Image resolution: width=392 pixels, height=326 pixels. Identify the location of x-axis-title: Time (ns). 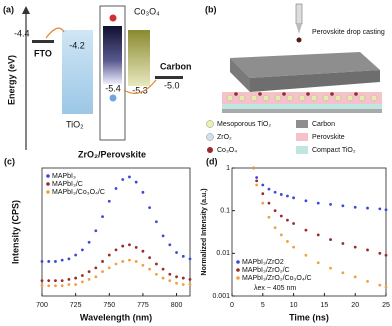
(309, 317).